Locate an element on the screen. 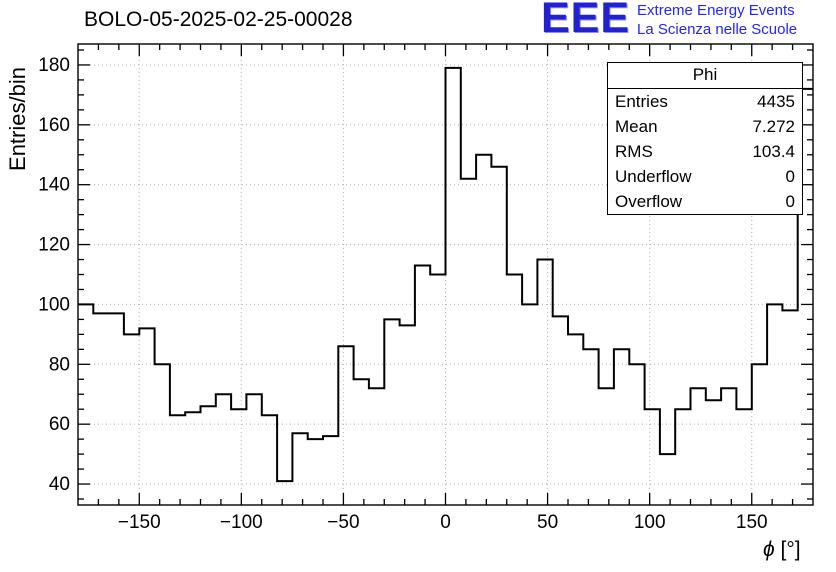 This screenshot has height=572, width=836. stats-row-overflow: Overflow 0 is located at coordinates (705, 201).